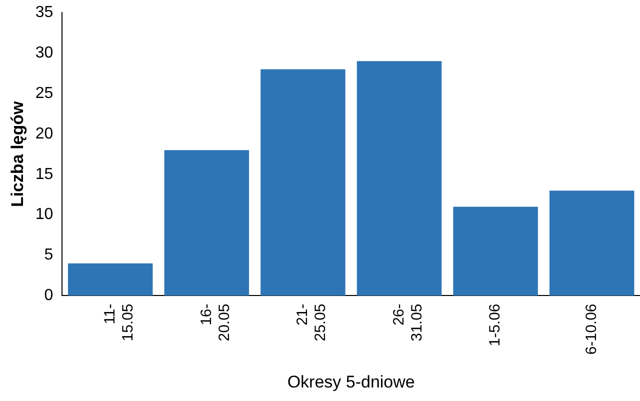 The image size is (640, 401). What do you see at coordinates (118, 323) in the screenshot?
I see `x-tick-label: 11- 15.05` at bounding box center [118, 323].